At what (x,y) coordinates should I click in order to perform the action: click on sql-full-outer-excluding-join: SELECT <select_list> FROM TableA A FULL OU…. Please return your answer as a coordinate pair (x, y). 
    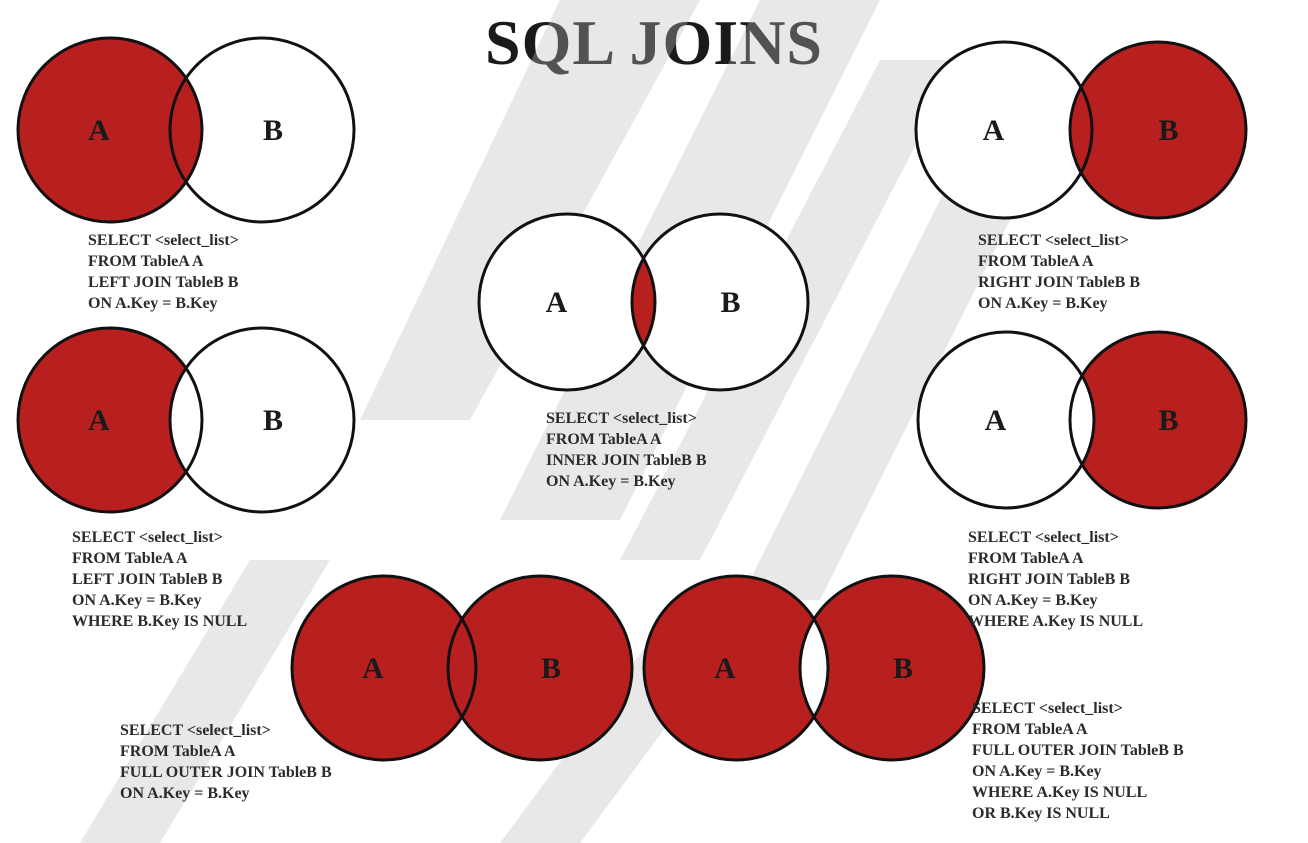
    Looking at the image, I should click on (1078, 761).